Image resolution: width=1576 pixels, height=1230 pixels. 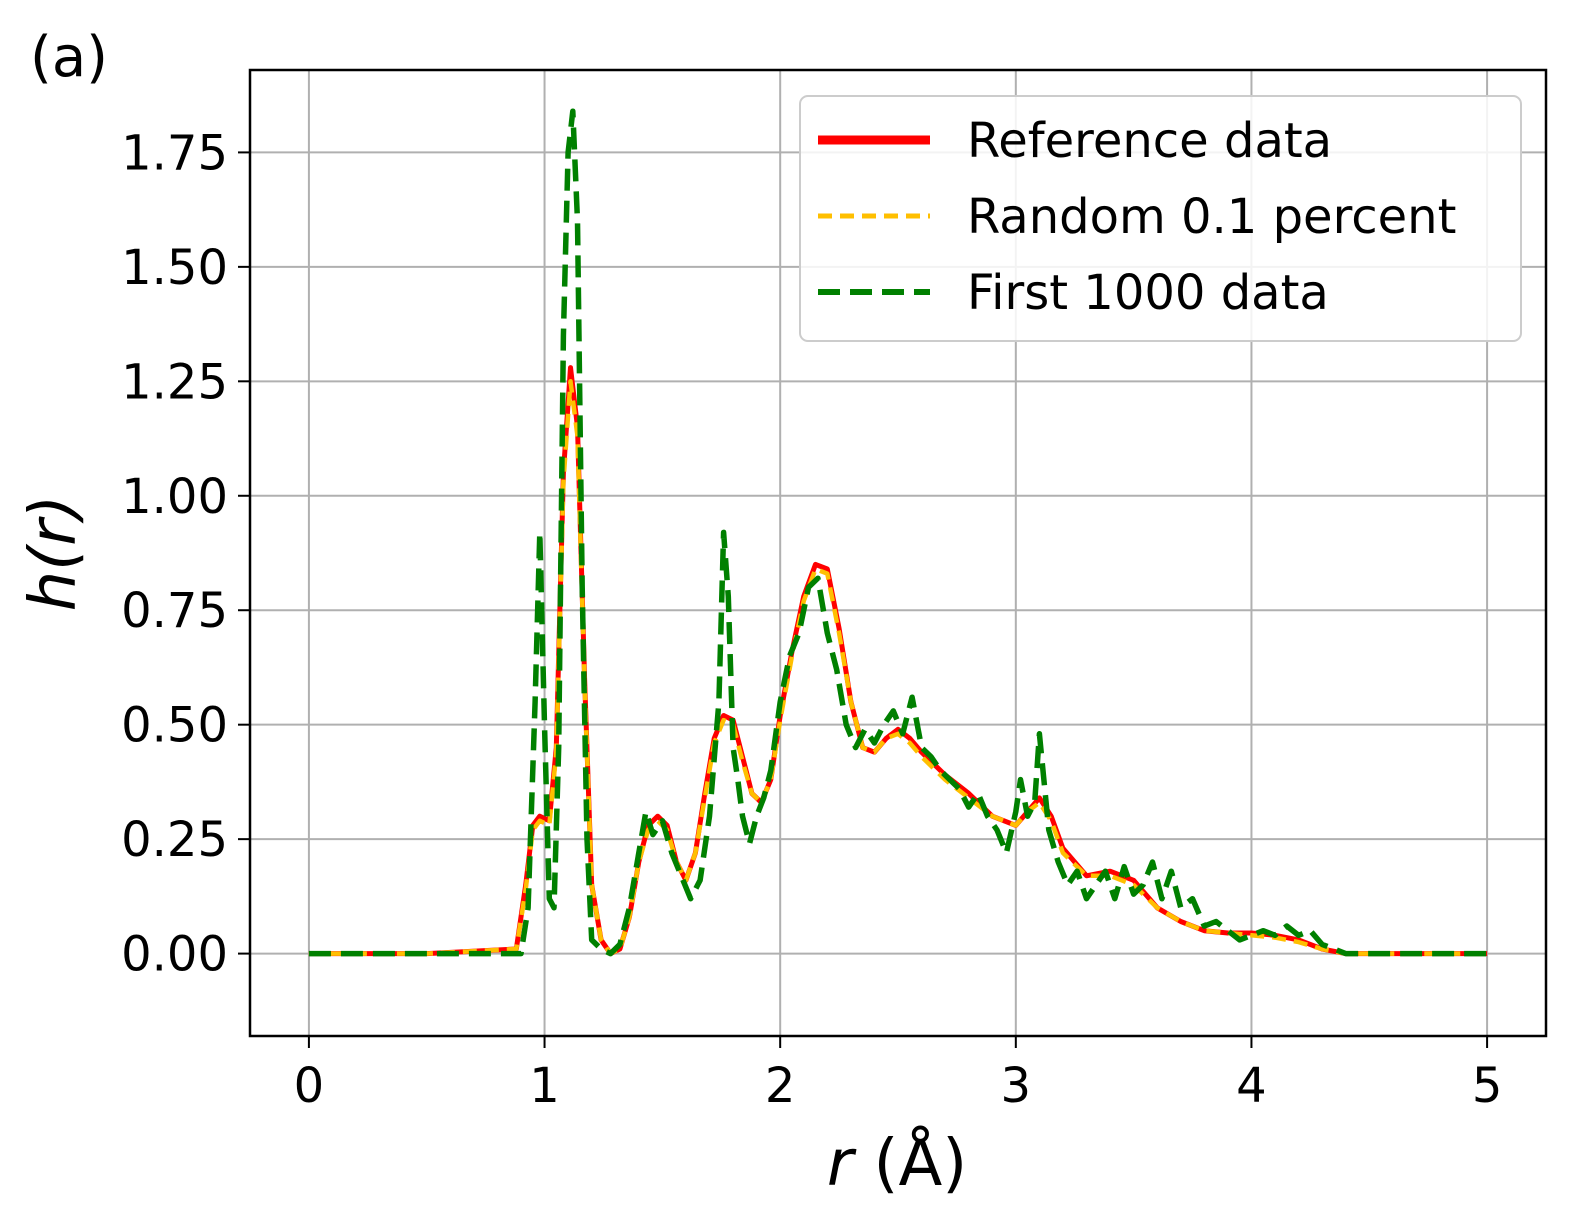 I want to click on x-ticks: 0 1 2 3 4 5, so click(x=898, y=1075).